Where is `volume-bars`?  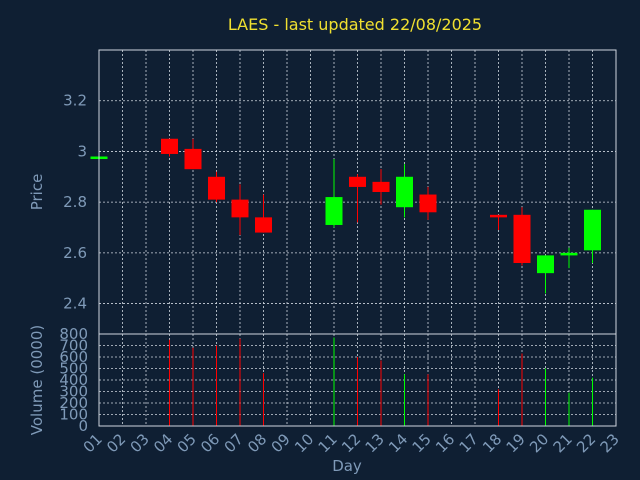 volume-bars is located at coordinates (381, 381).